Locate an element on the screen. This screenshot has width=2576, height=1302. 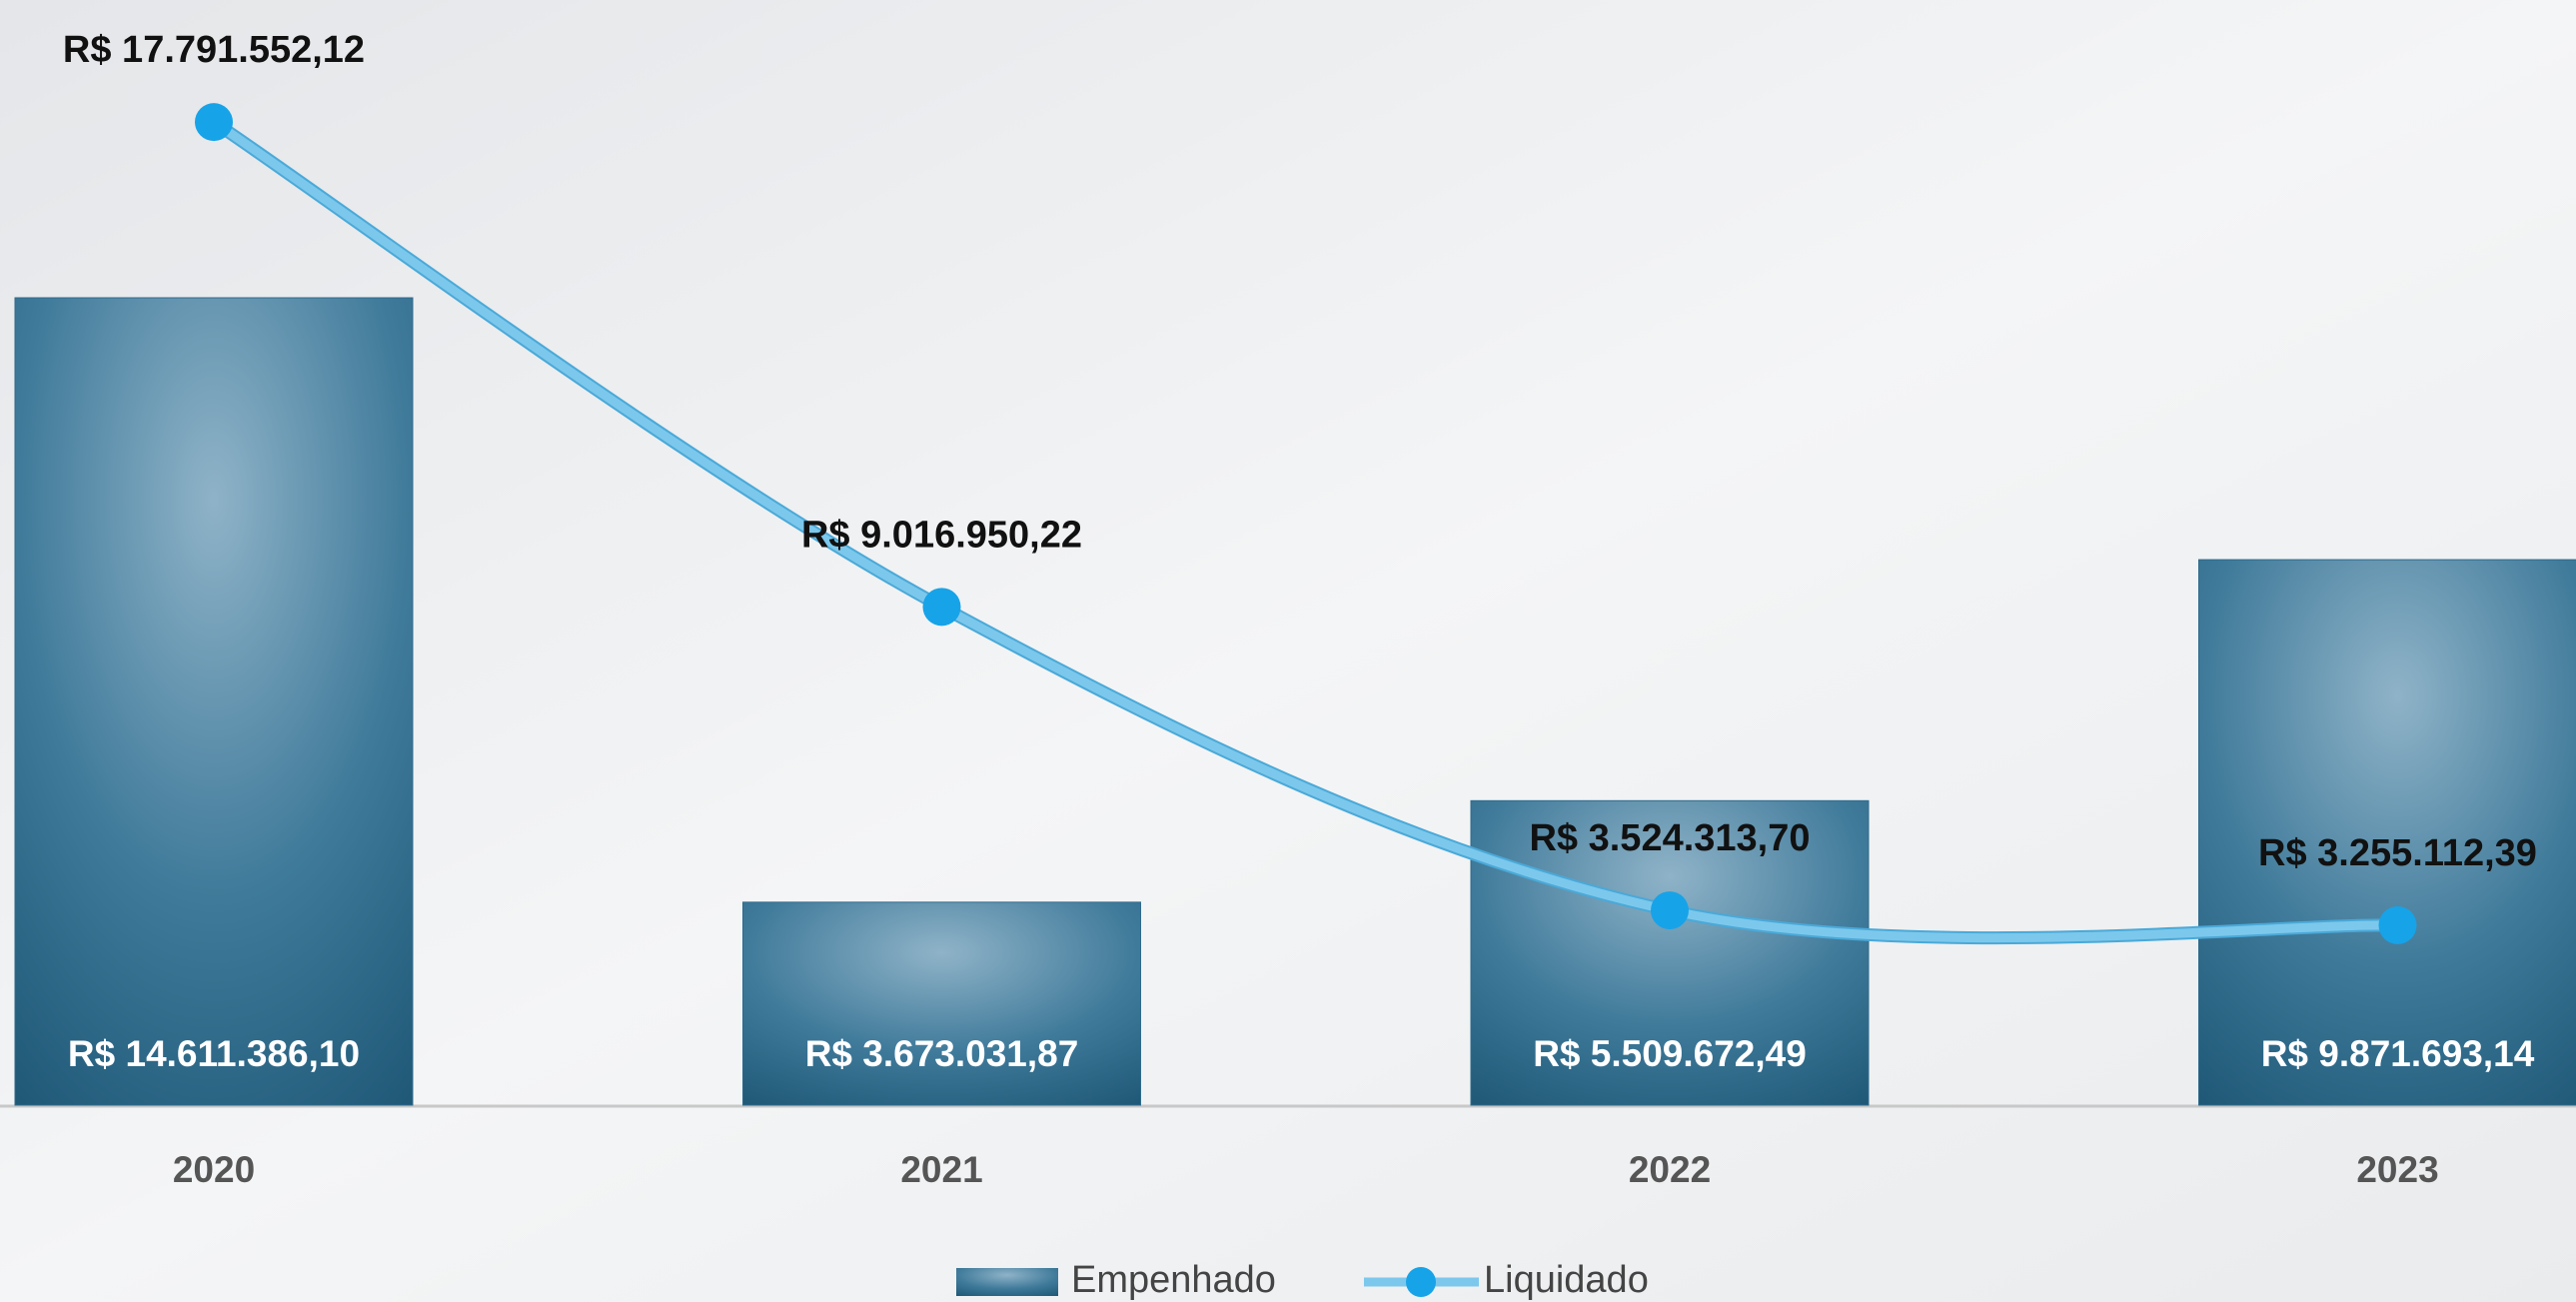
bar-value-label: R$ 3.673.031,87 is located at coordinates (942, 1053).